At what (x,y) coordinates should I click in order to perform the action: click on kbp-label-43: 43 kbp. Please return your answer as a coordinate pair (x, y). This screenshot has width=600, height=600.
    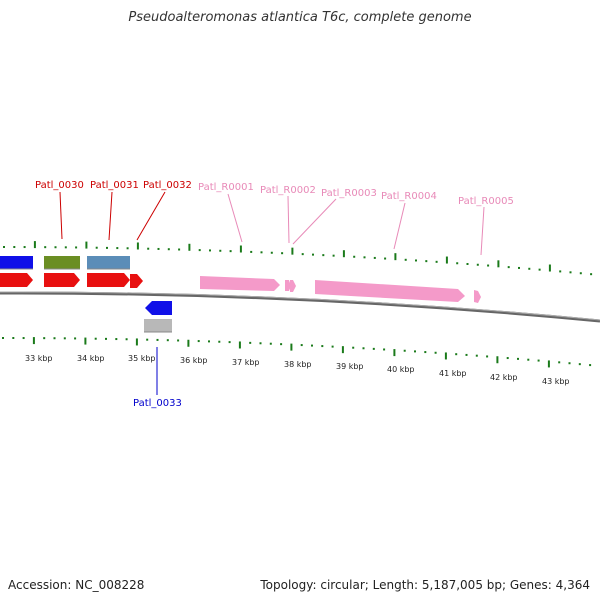
    Looking at the image, I should click on (556, 381).